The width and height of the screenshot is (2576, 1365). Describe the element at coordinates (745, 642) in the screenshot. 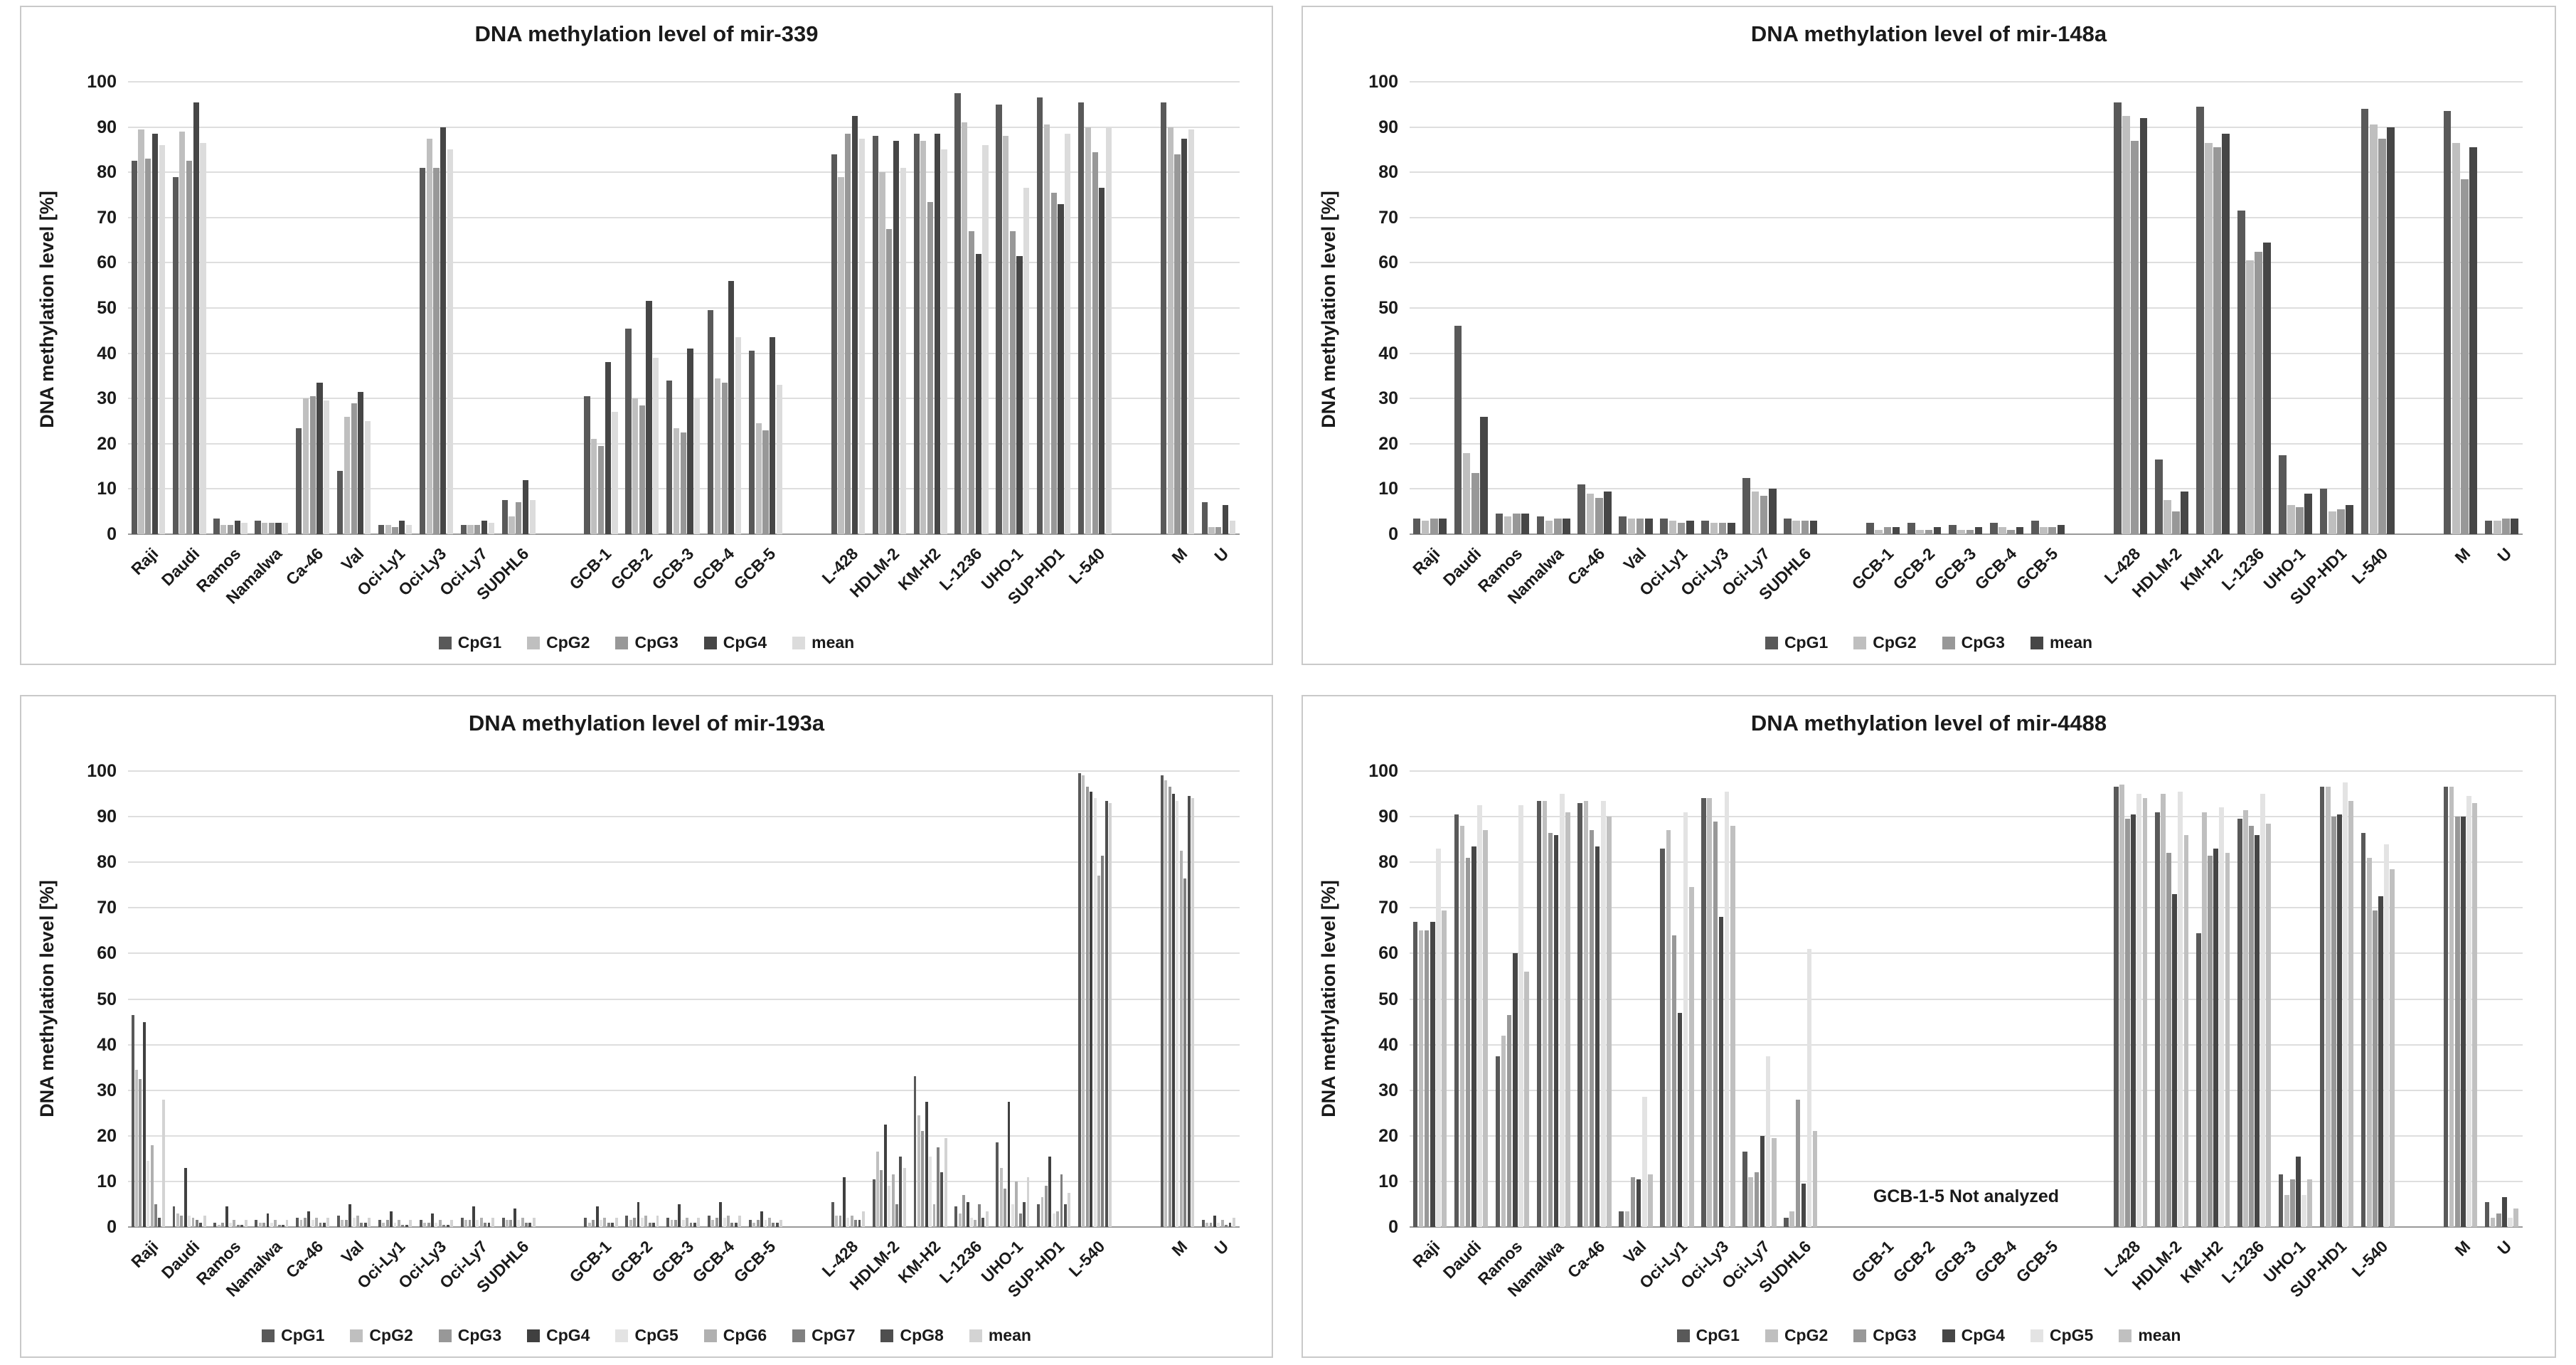

I see `legend-label: CpG4` at that location.